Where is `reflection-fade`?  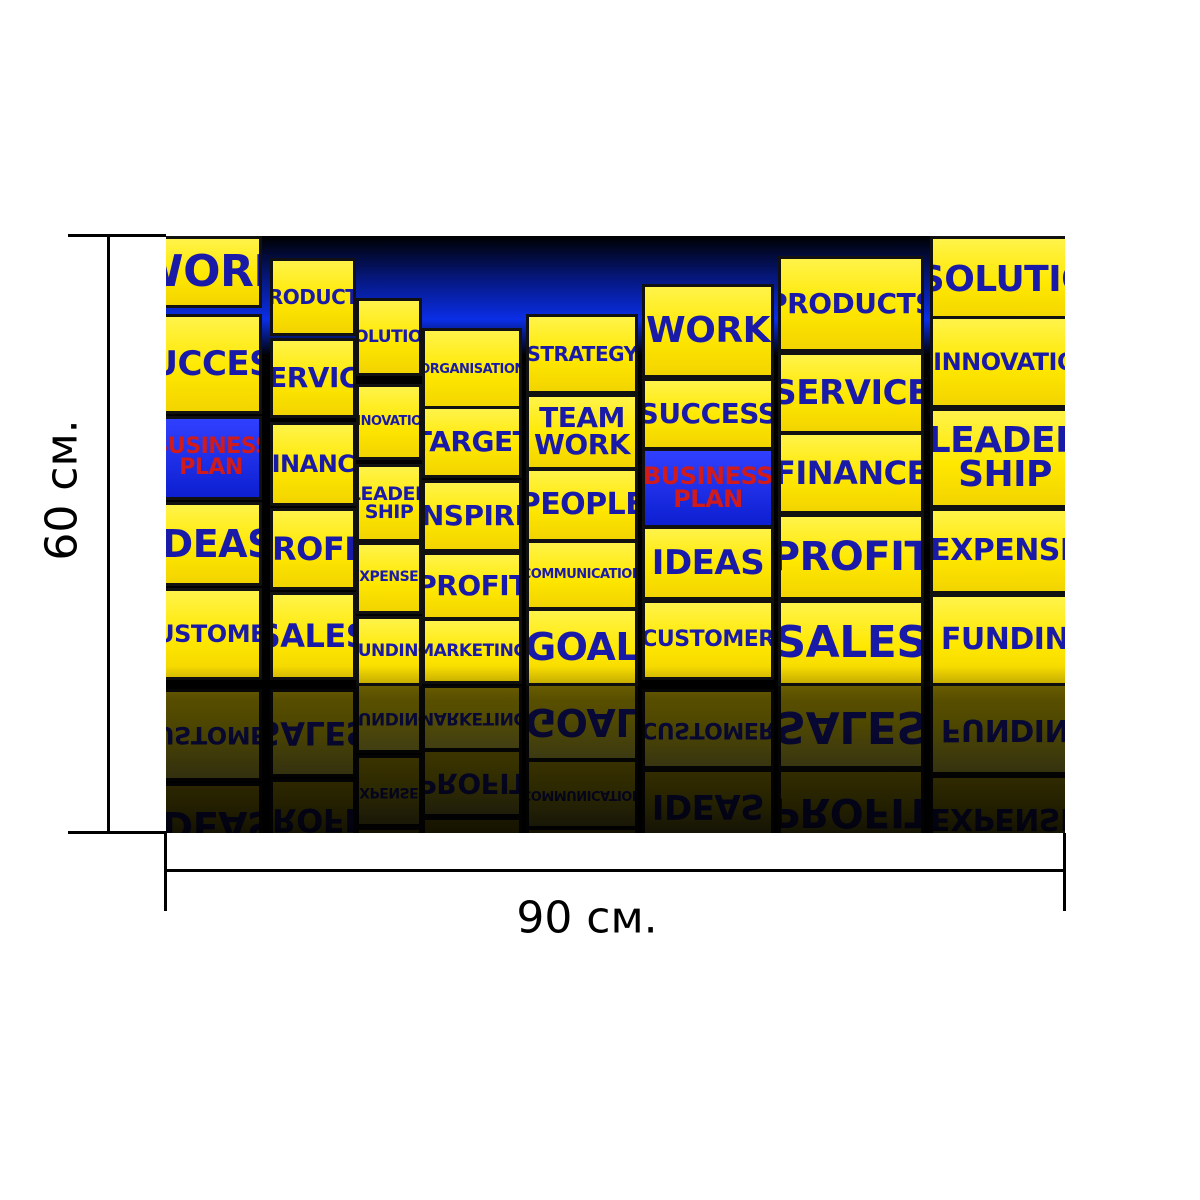
reflection-fade is located at coordinates (615, 749).